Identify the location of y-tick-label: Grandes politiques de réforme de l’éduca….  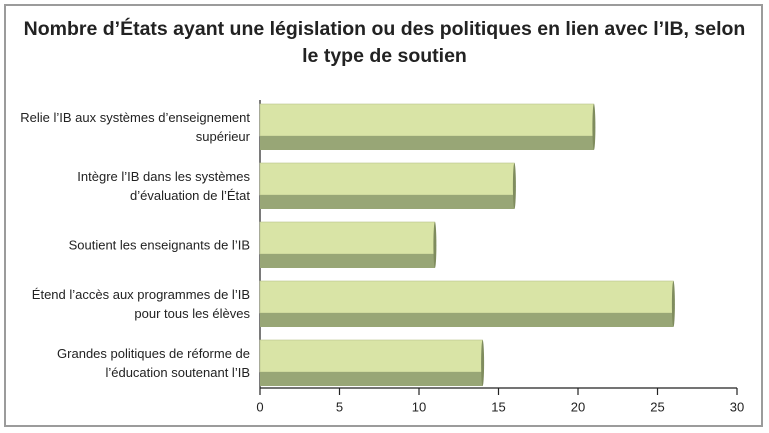
(153, 363).